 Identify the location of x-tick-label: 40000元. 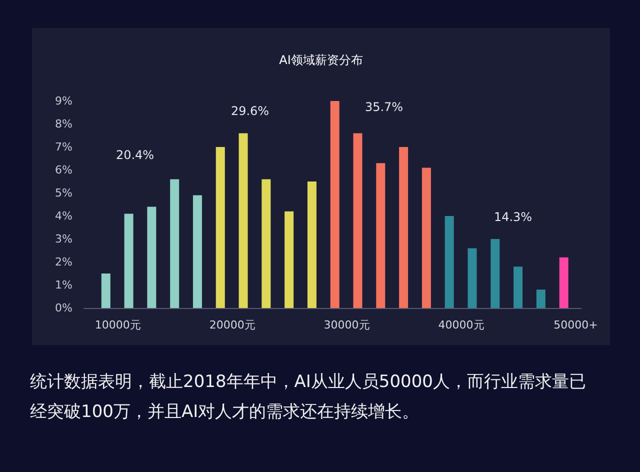
(461, 325).